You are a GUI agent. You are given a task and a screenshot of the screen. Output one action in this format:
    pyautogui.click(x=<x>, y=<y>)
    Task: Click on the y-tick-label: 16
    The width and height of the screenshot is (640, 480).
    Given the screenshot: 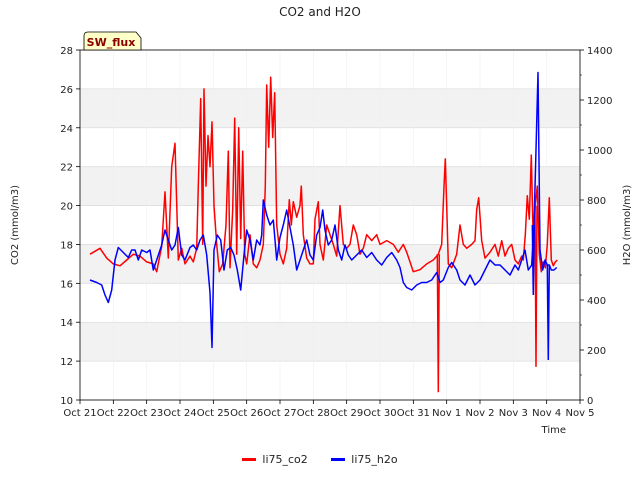 What is the action you would take?
    pyautogui.click(x=66, y=284)
    